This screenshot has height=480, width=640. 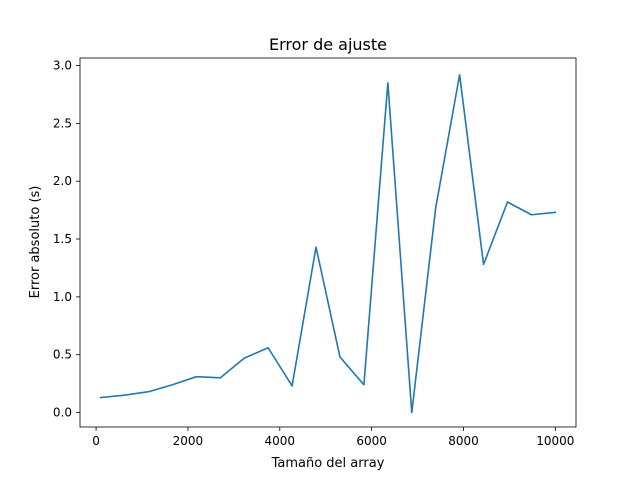 I want to click on y-tick-label-2: 1.0, so click(x=62, y=297).